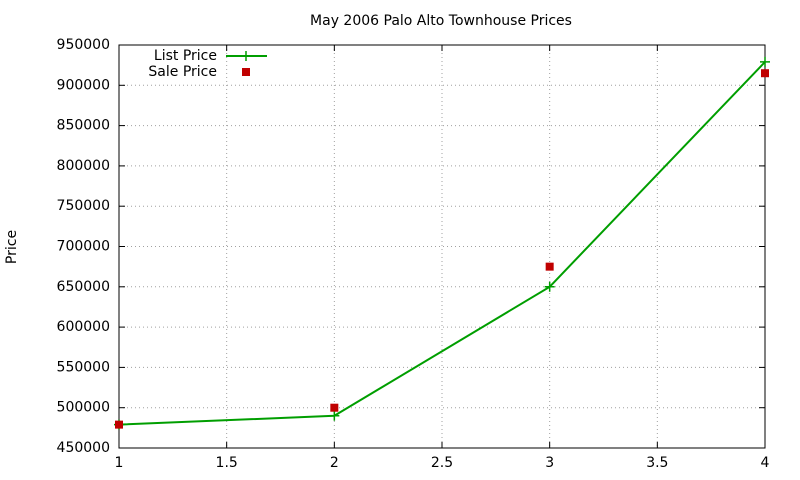  I want to click on y-tick-label: 750000, so click(83, 206).